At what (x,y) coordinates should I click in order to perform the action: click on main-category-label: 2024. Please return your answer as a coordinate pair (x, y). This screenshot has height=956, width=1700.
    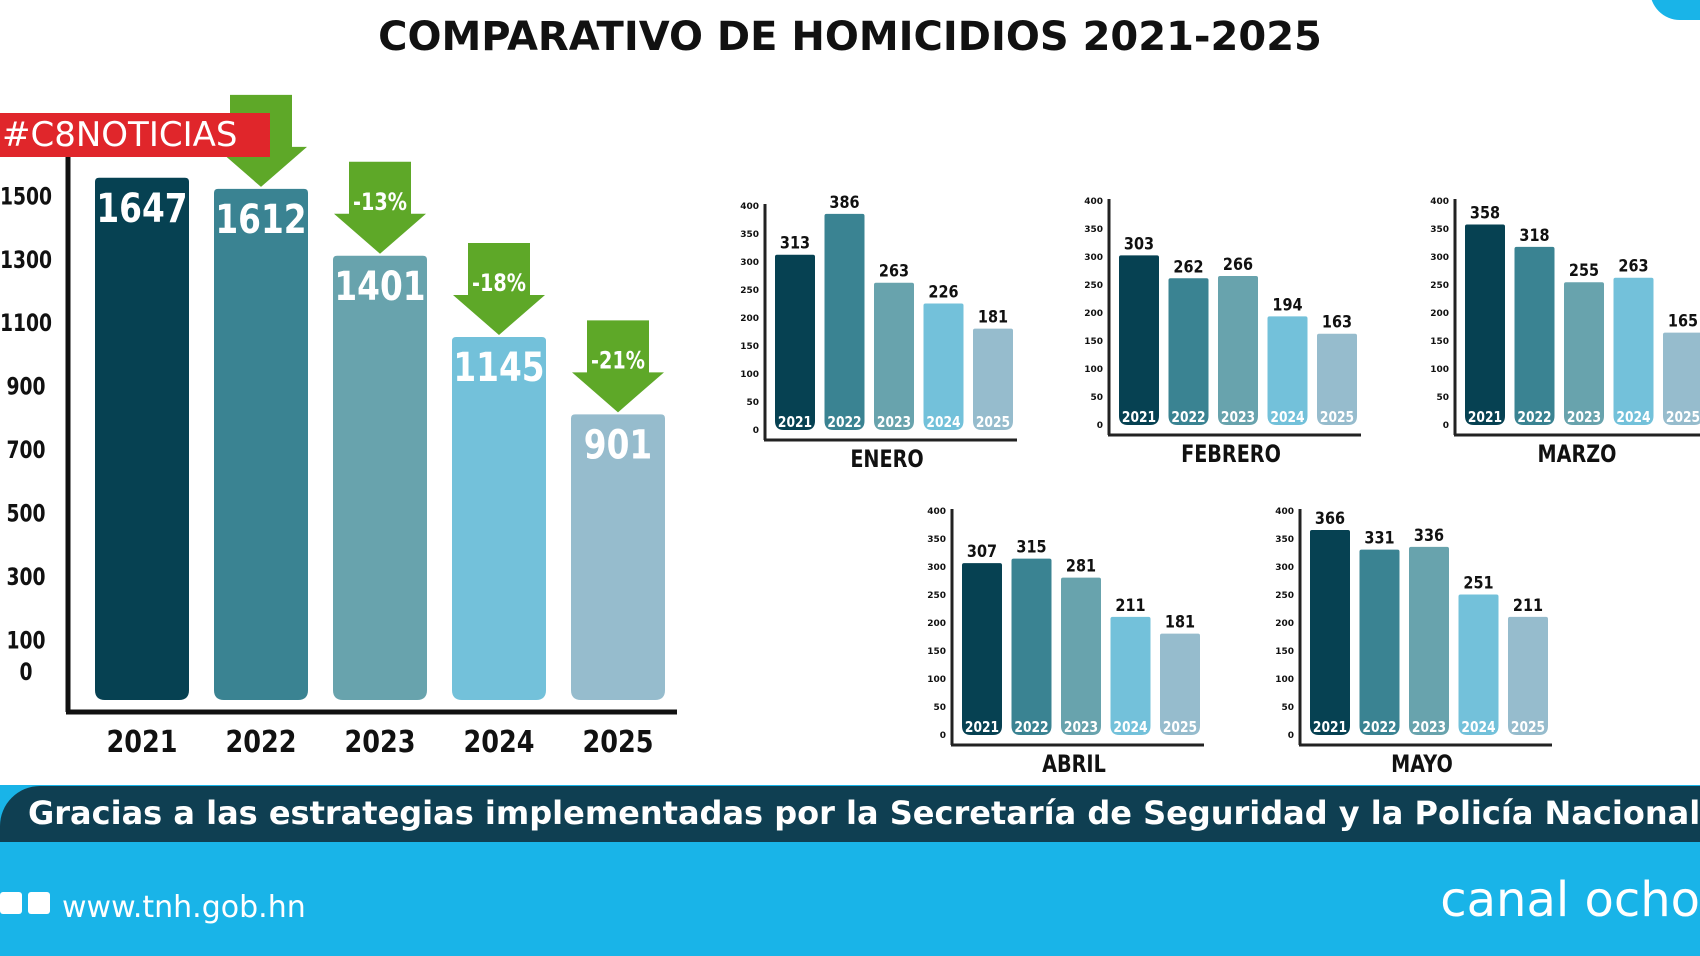
    Looking at the image, I should click on (499, 742).